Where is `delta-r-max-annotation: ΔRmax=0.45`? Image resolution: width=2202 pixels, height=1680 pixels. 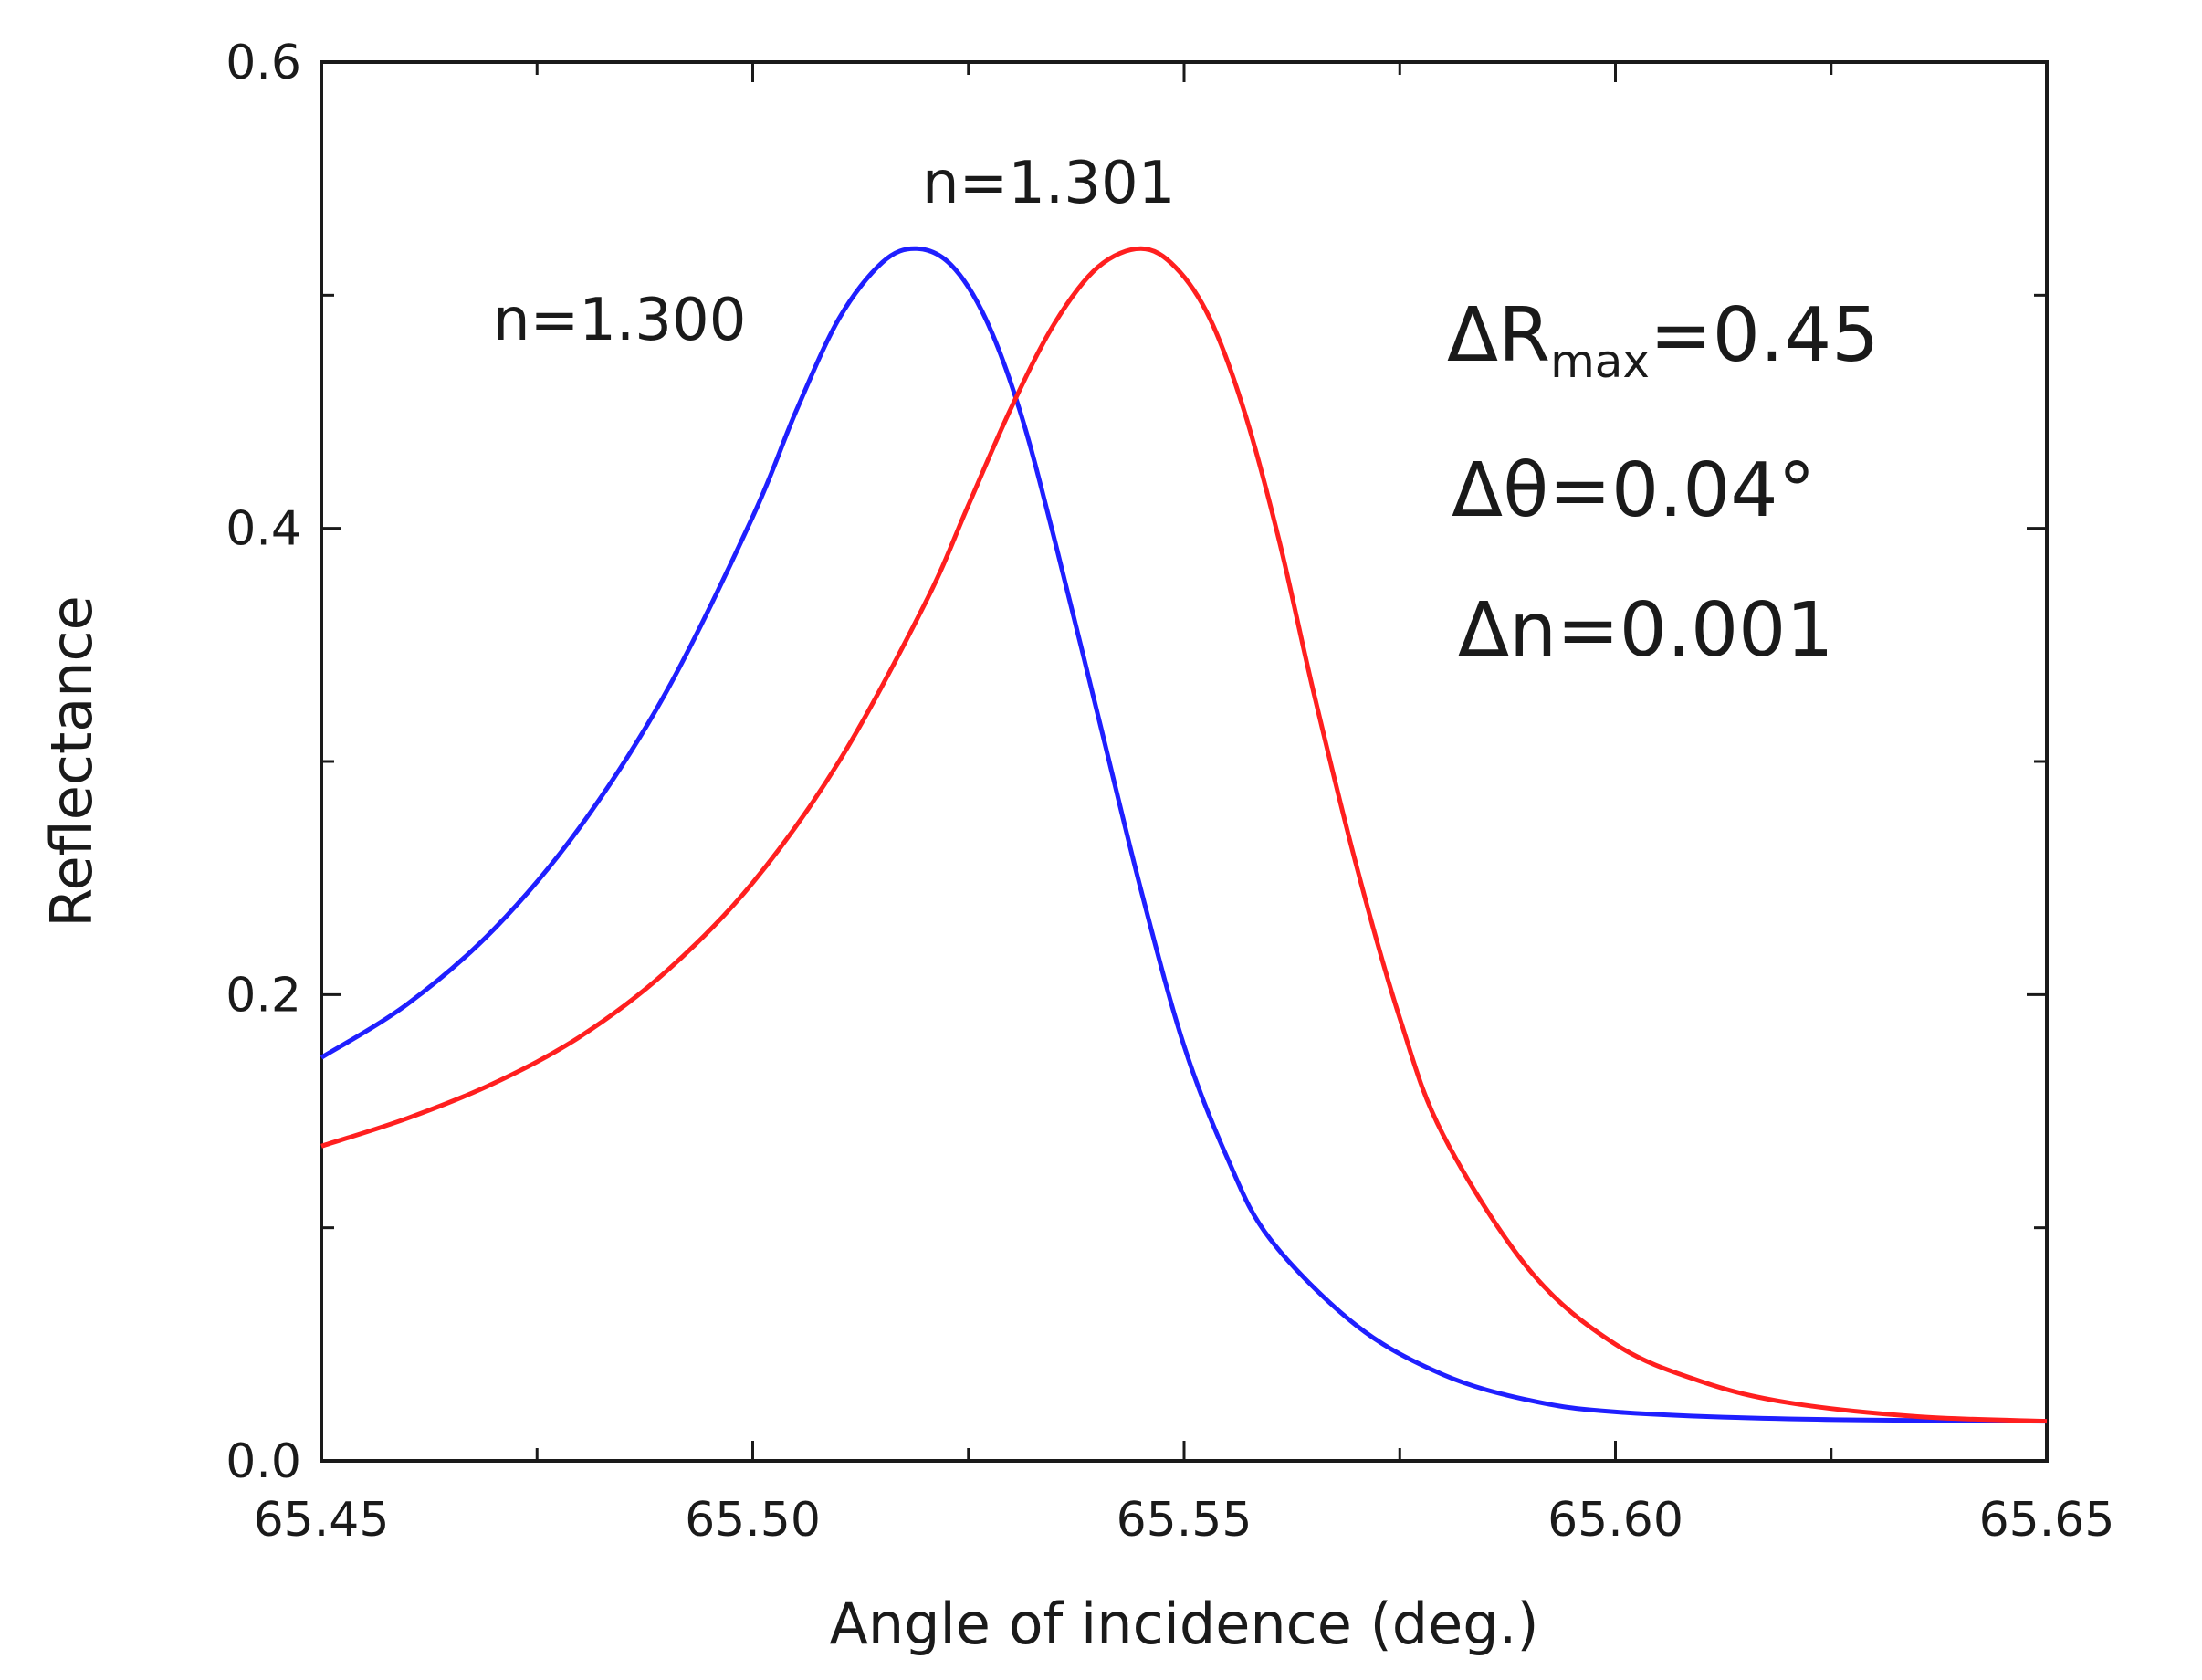 delta-r-max-annotation: ΔRmax=0.45 is located at coordinates (1663, 340).